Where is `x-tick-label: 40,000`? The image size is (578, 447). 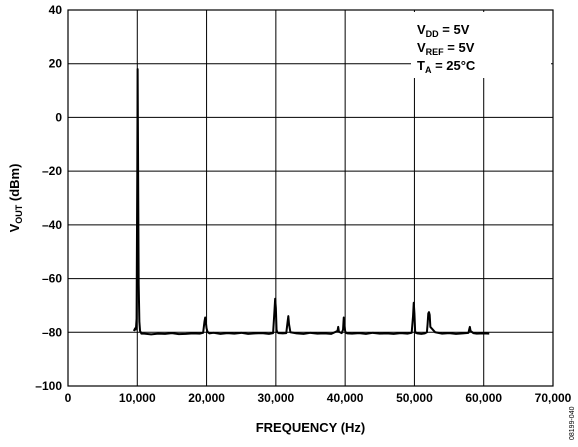
x-tick-label: 40,000 is located at coordinates (345, 398).